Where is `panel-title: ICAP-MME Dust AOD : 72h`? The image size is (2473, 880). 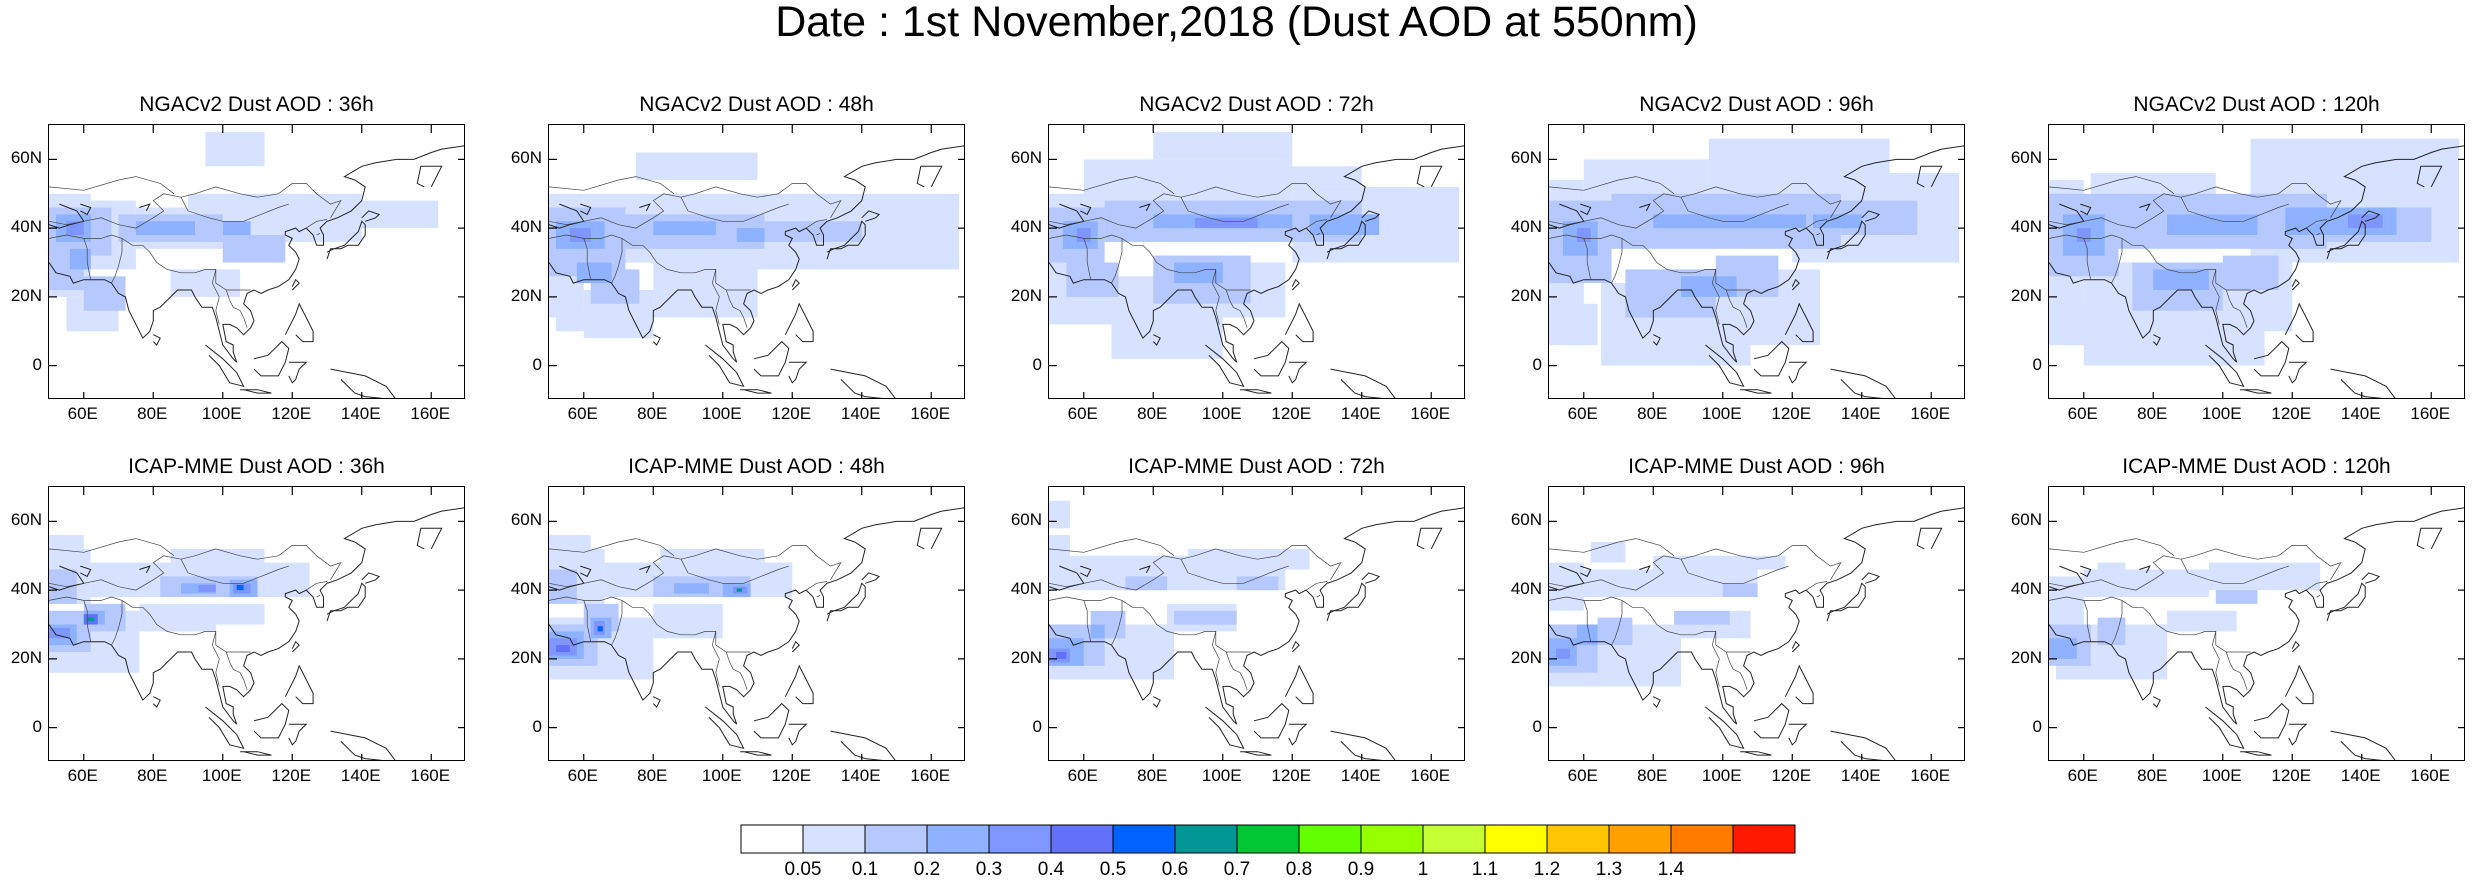
panel-title: ICAP-MME Dust AOD : 72h is located at coordinates (1256, 466).